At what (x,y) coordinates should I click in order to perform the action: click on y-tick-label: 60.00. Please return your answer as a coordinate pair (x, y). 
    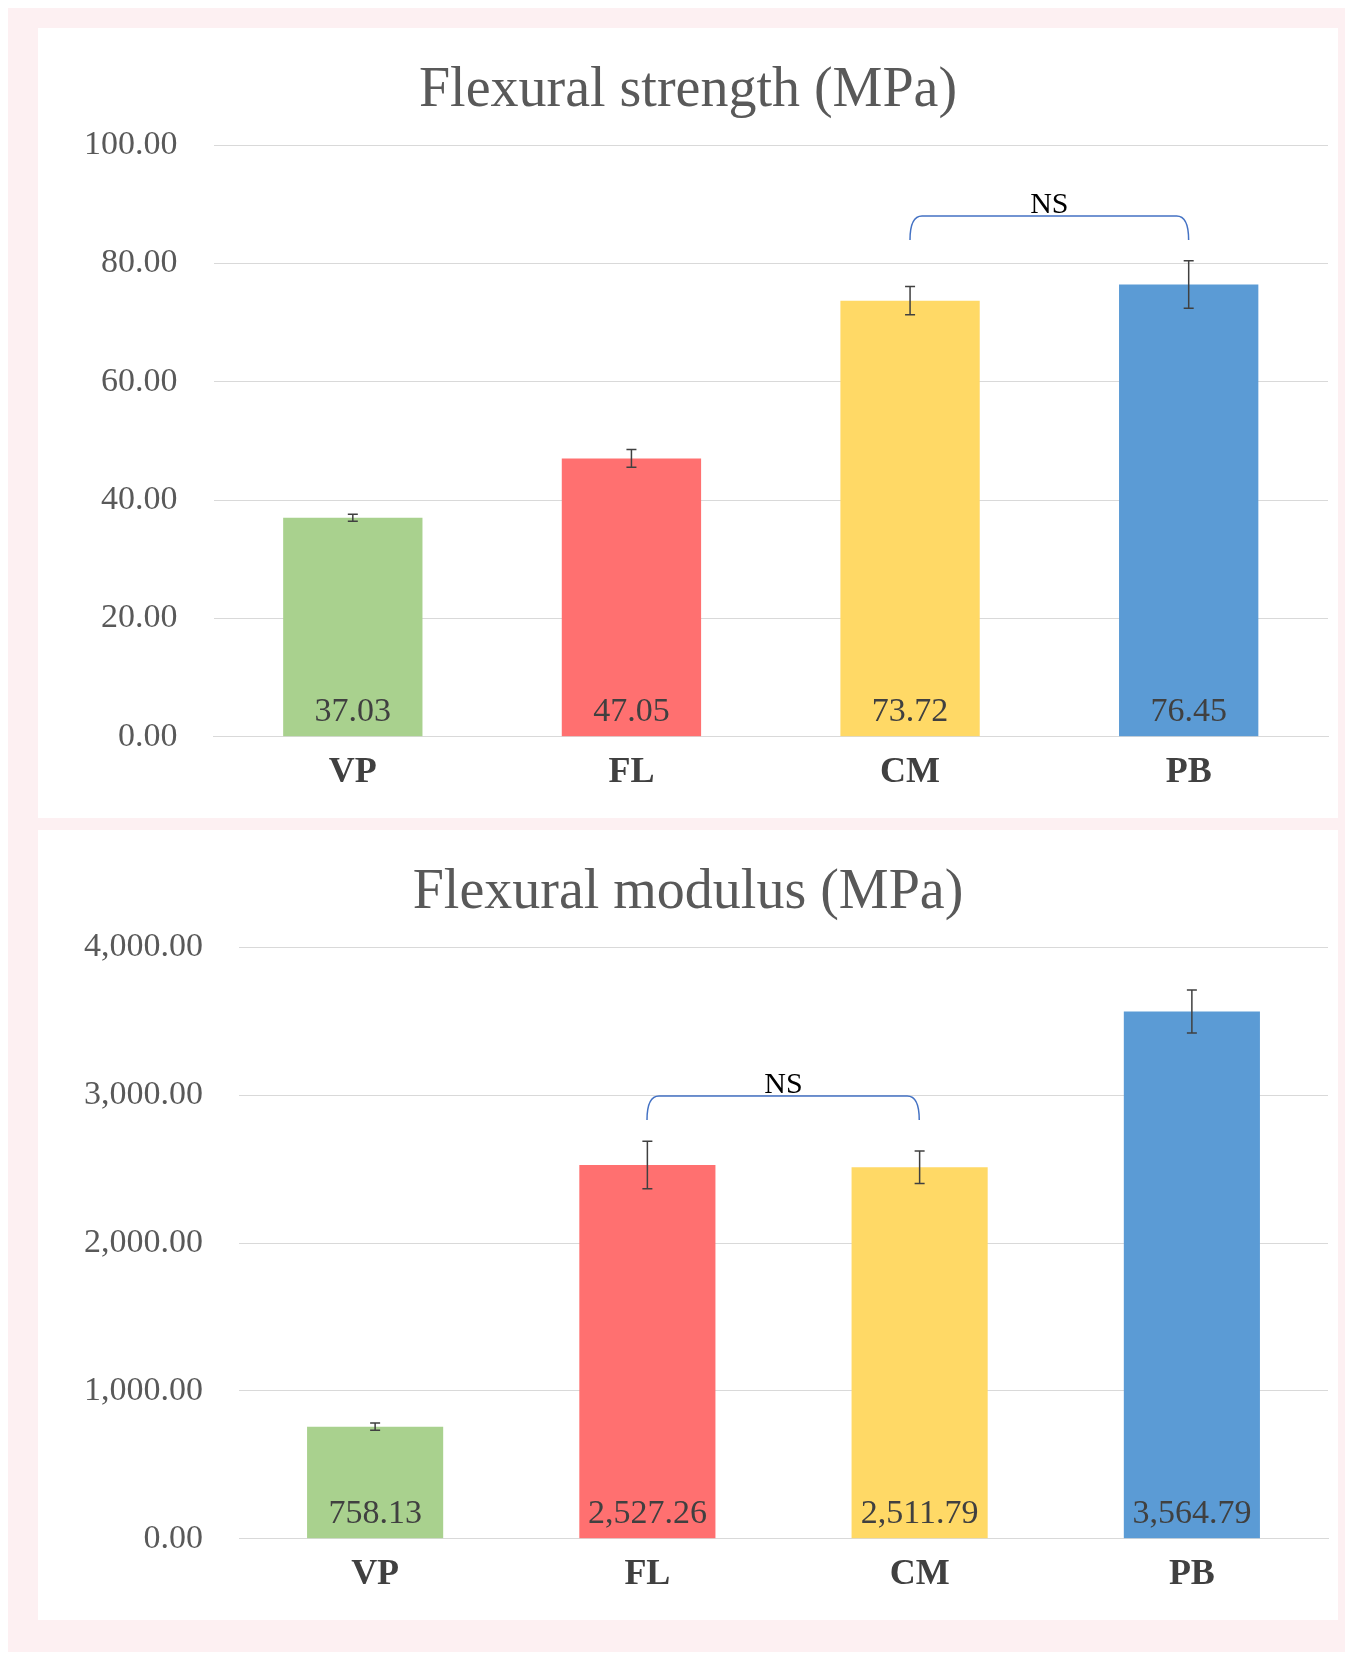
    Looking at the image, I should click on (139, 379).